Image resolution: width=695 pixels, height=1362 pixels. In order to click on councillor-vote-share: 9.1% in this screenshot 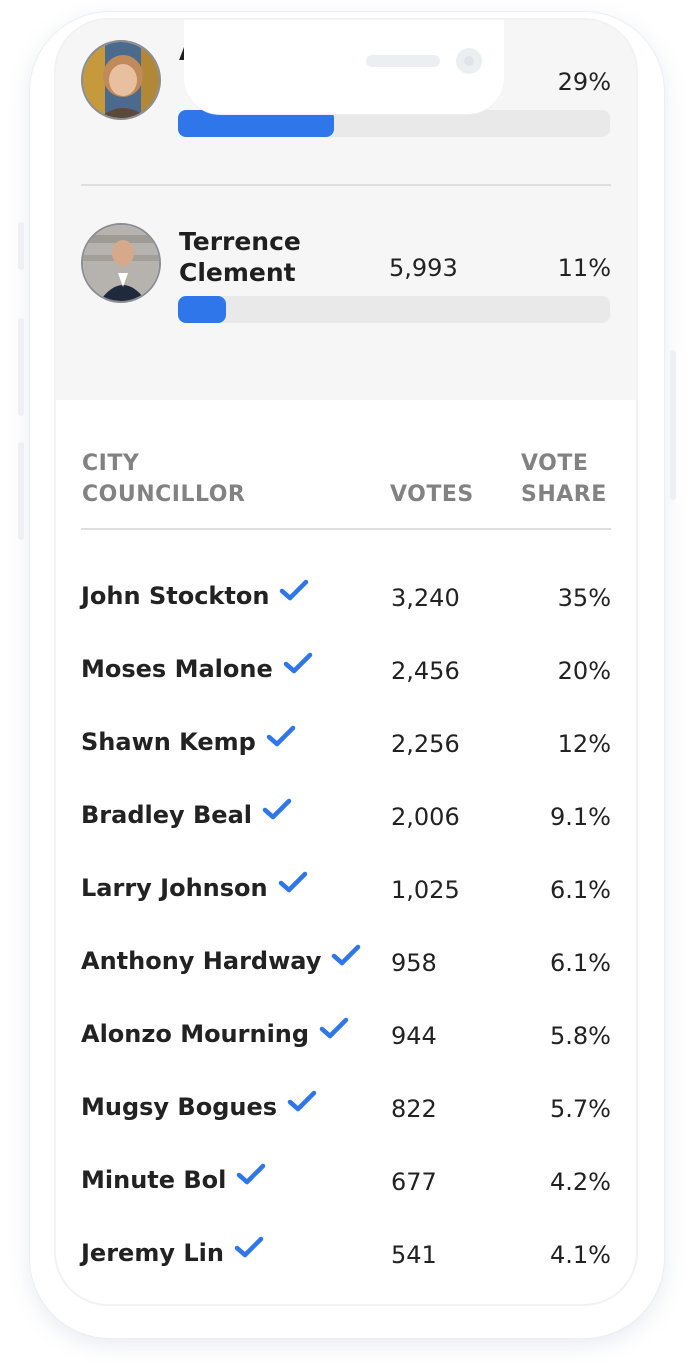, I will do `click(580, 817)`.